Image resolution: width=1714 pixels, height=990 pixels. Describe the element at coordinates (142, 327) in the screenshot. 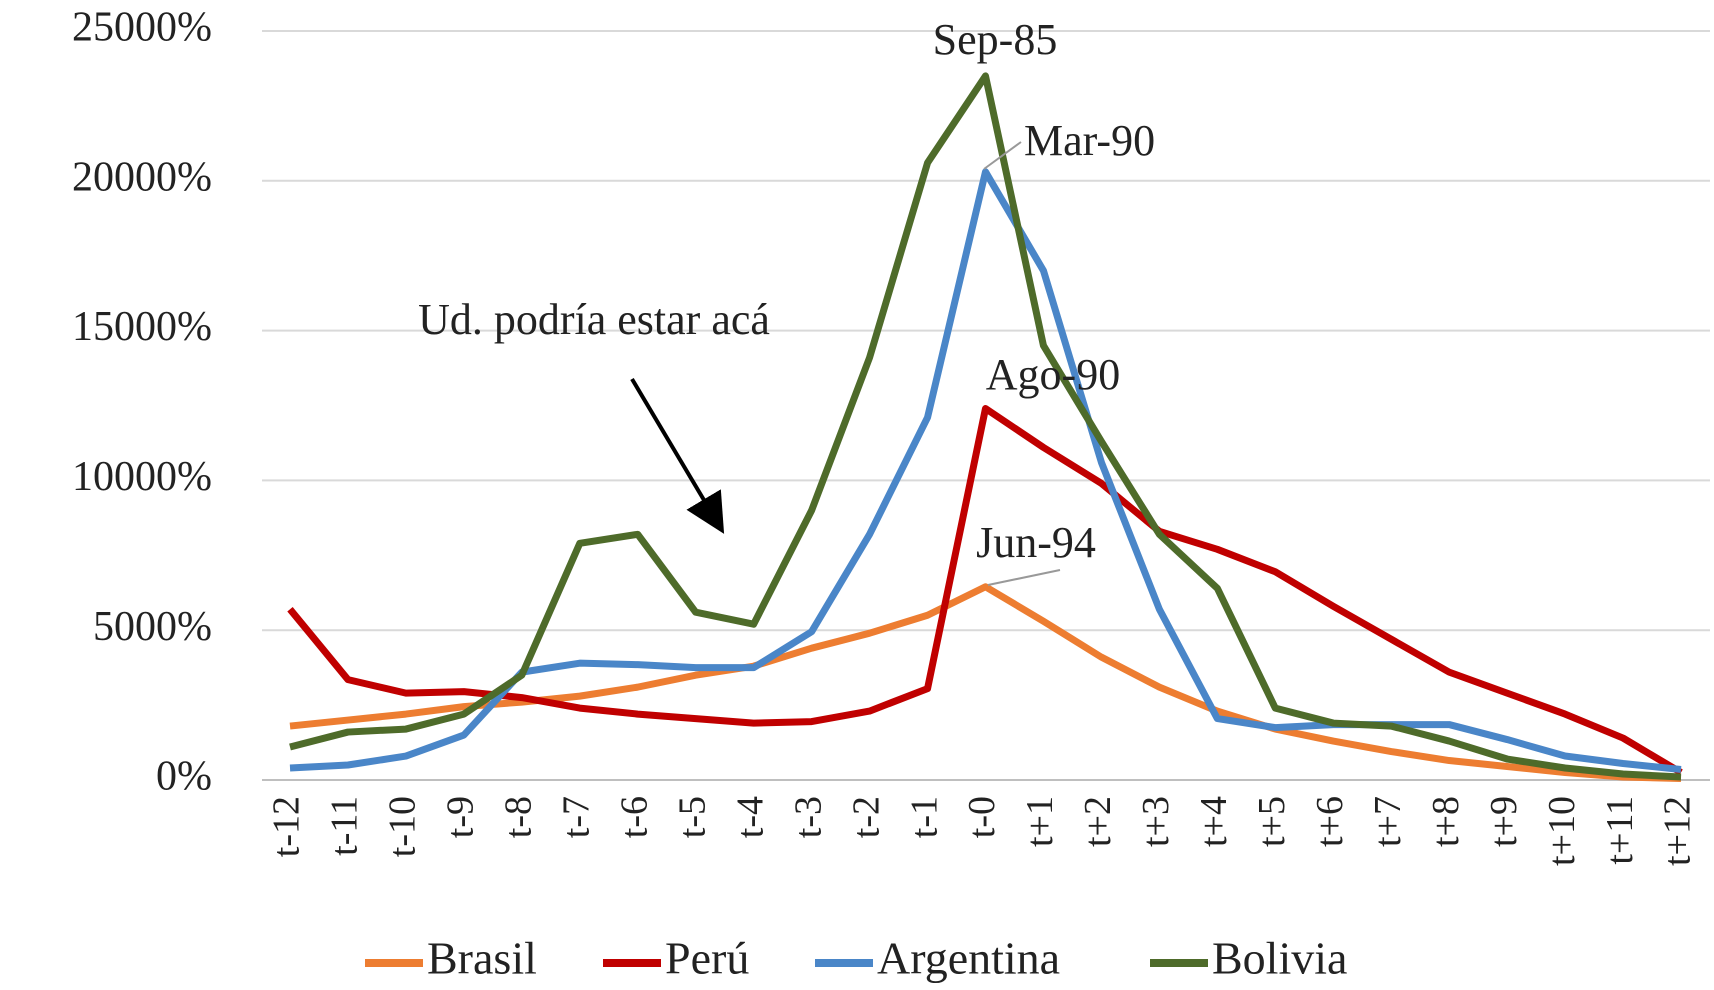

I see `y-tick-label: 15000%` at that location.